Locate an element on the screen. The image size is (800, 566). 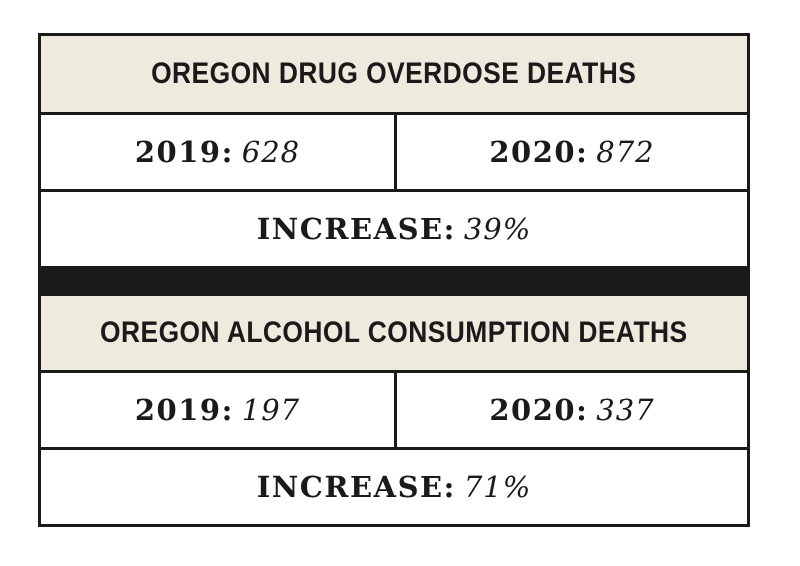
alcohol-increase-label: INCREASE: is located at coordinates (356, 487).